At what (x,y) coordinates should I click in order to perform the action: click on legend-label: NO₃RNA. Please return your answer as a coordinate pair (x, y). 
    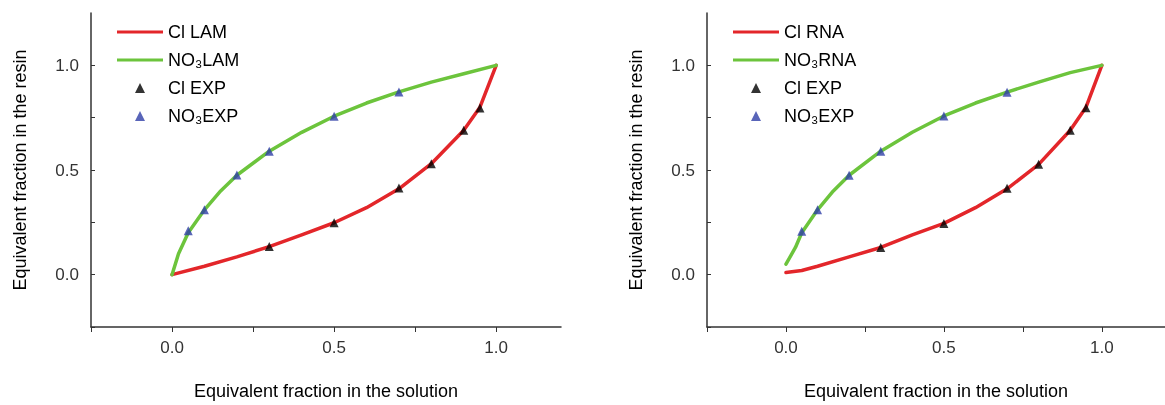
    Looking at the image, I should click on (820, 60).